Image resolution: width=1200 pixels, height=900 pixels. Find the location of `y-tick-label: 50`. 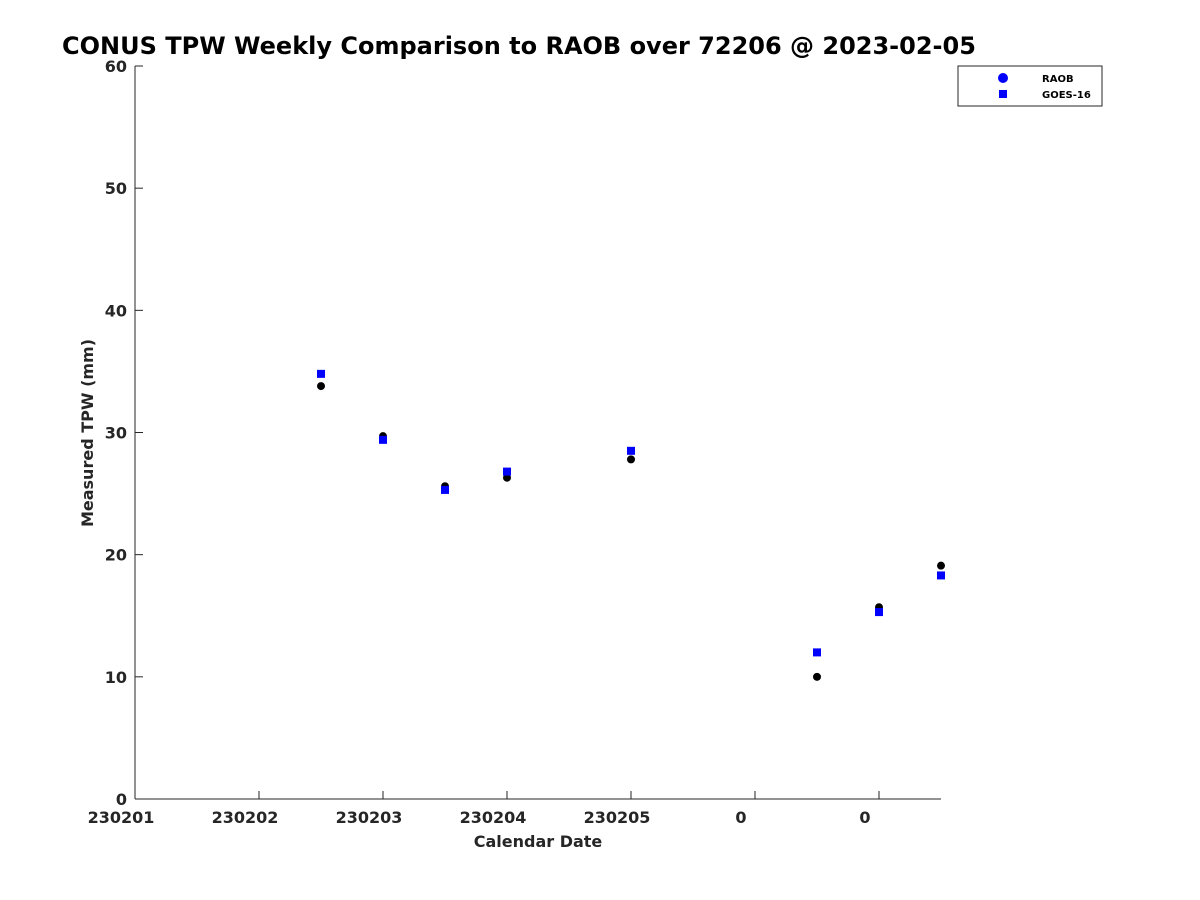

y-tick-label: 50 is located at coordinates (116, 188).